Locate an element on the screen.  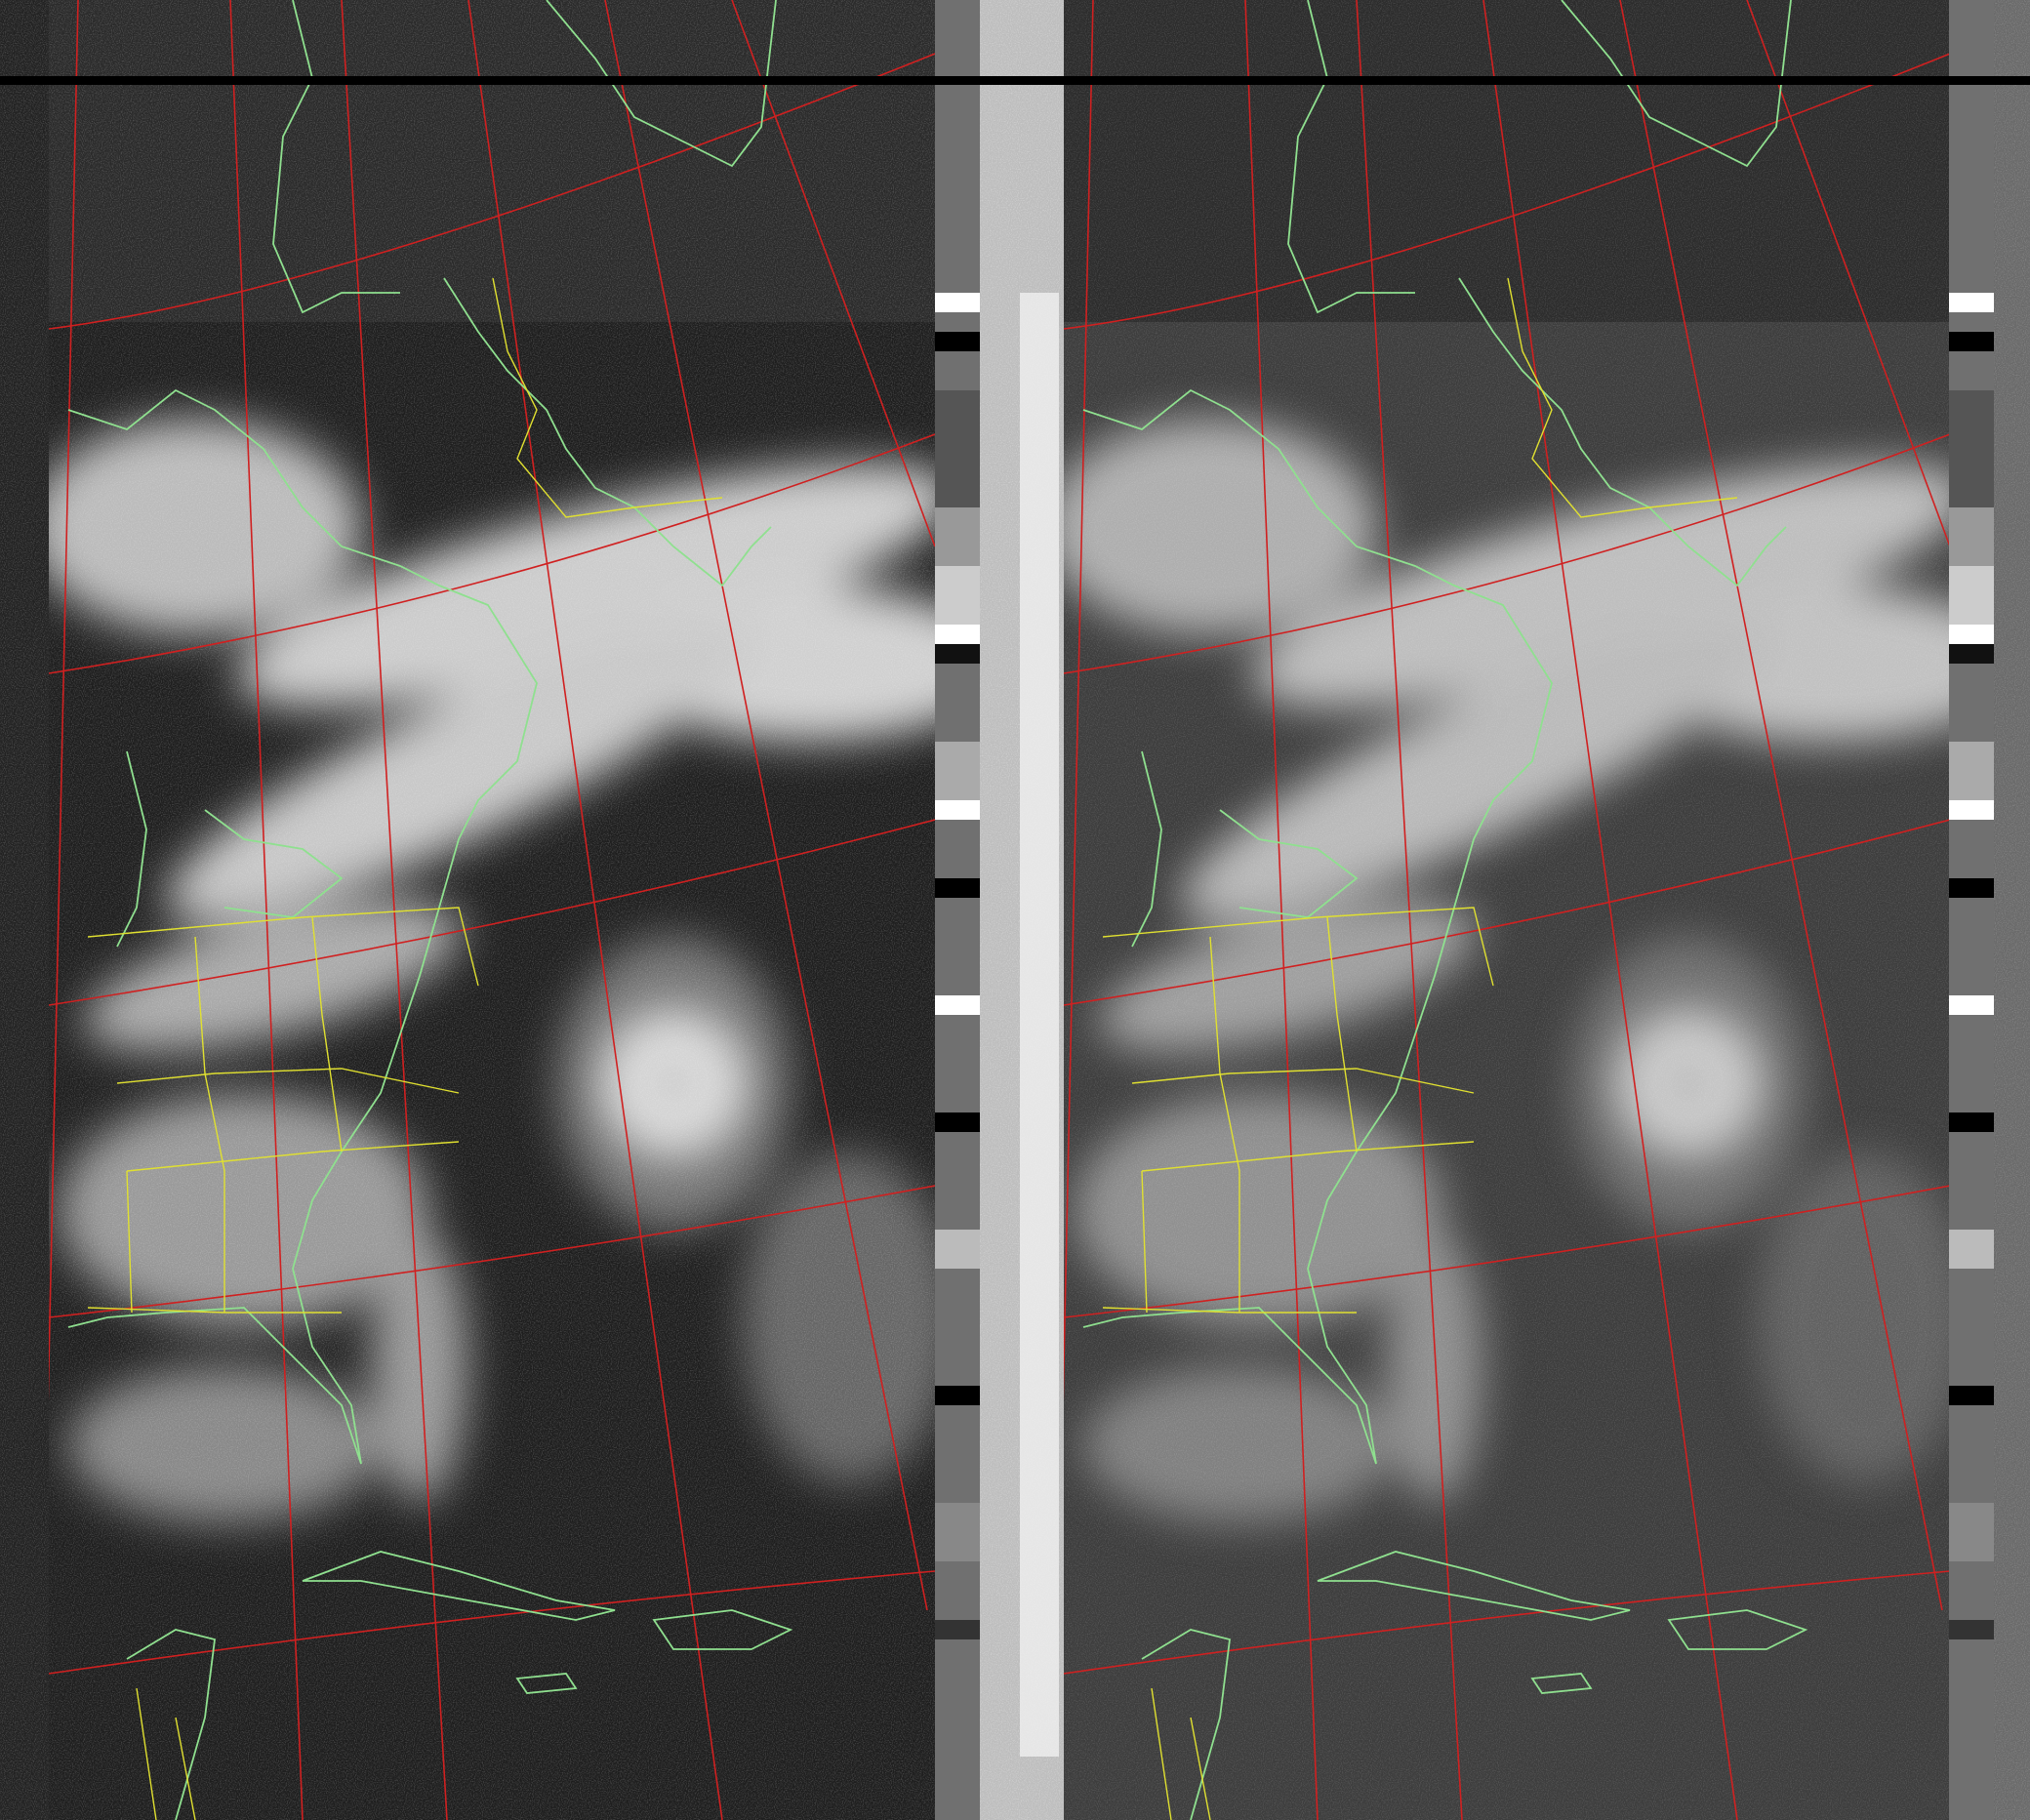
telemetry-strip-b is located at coordinates (1971, 910).